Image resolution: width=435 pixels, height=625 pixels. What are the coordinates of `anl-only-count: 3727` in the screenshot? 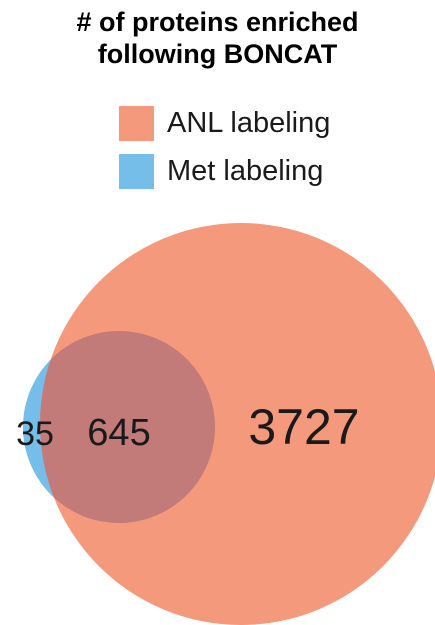 It's located at (303, 427).